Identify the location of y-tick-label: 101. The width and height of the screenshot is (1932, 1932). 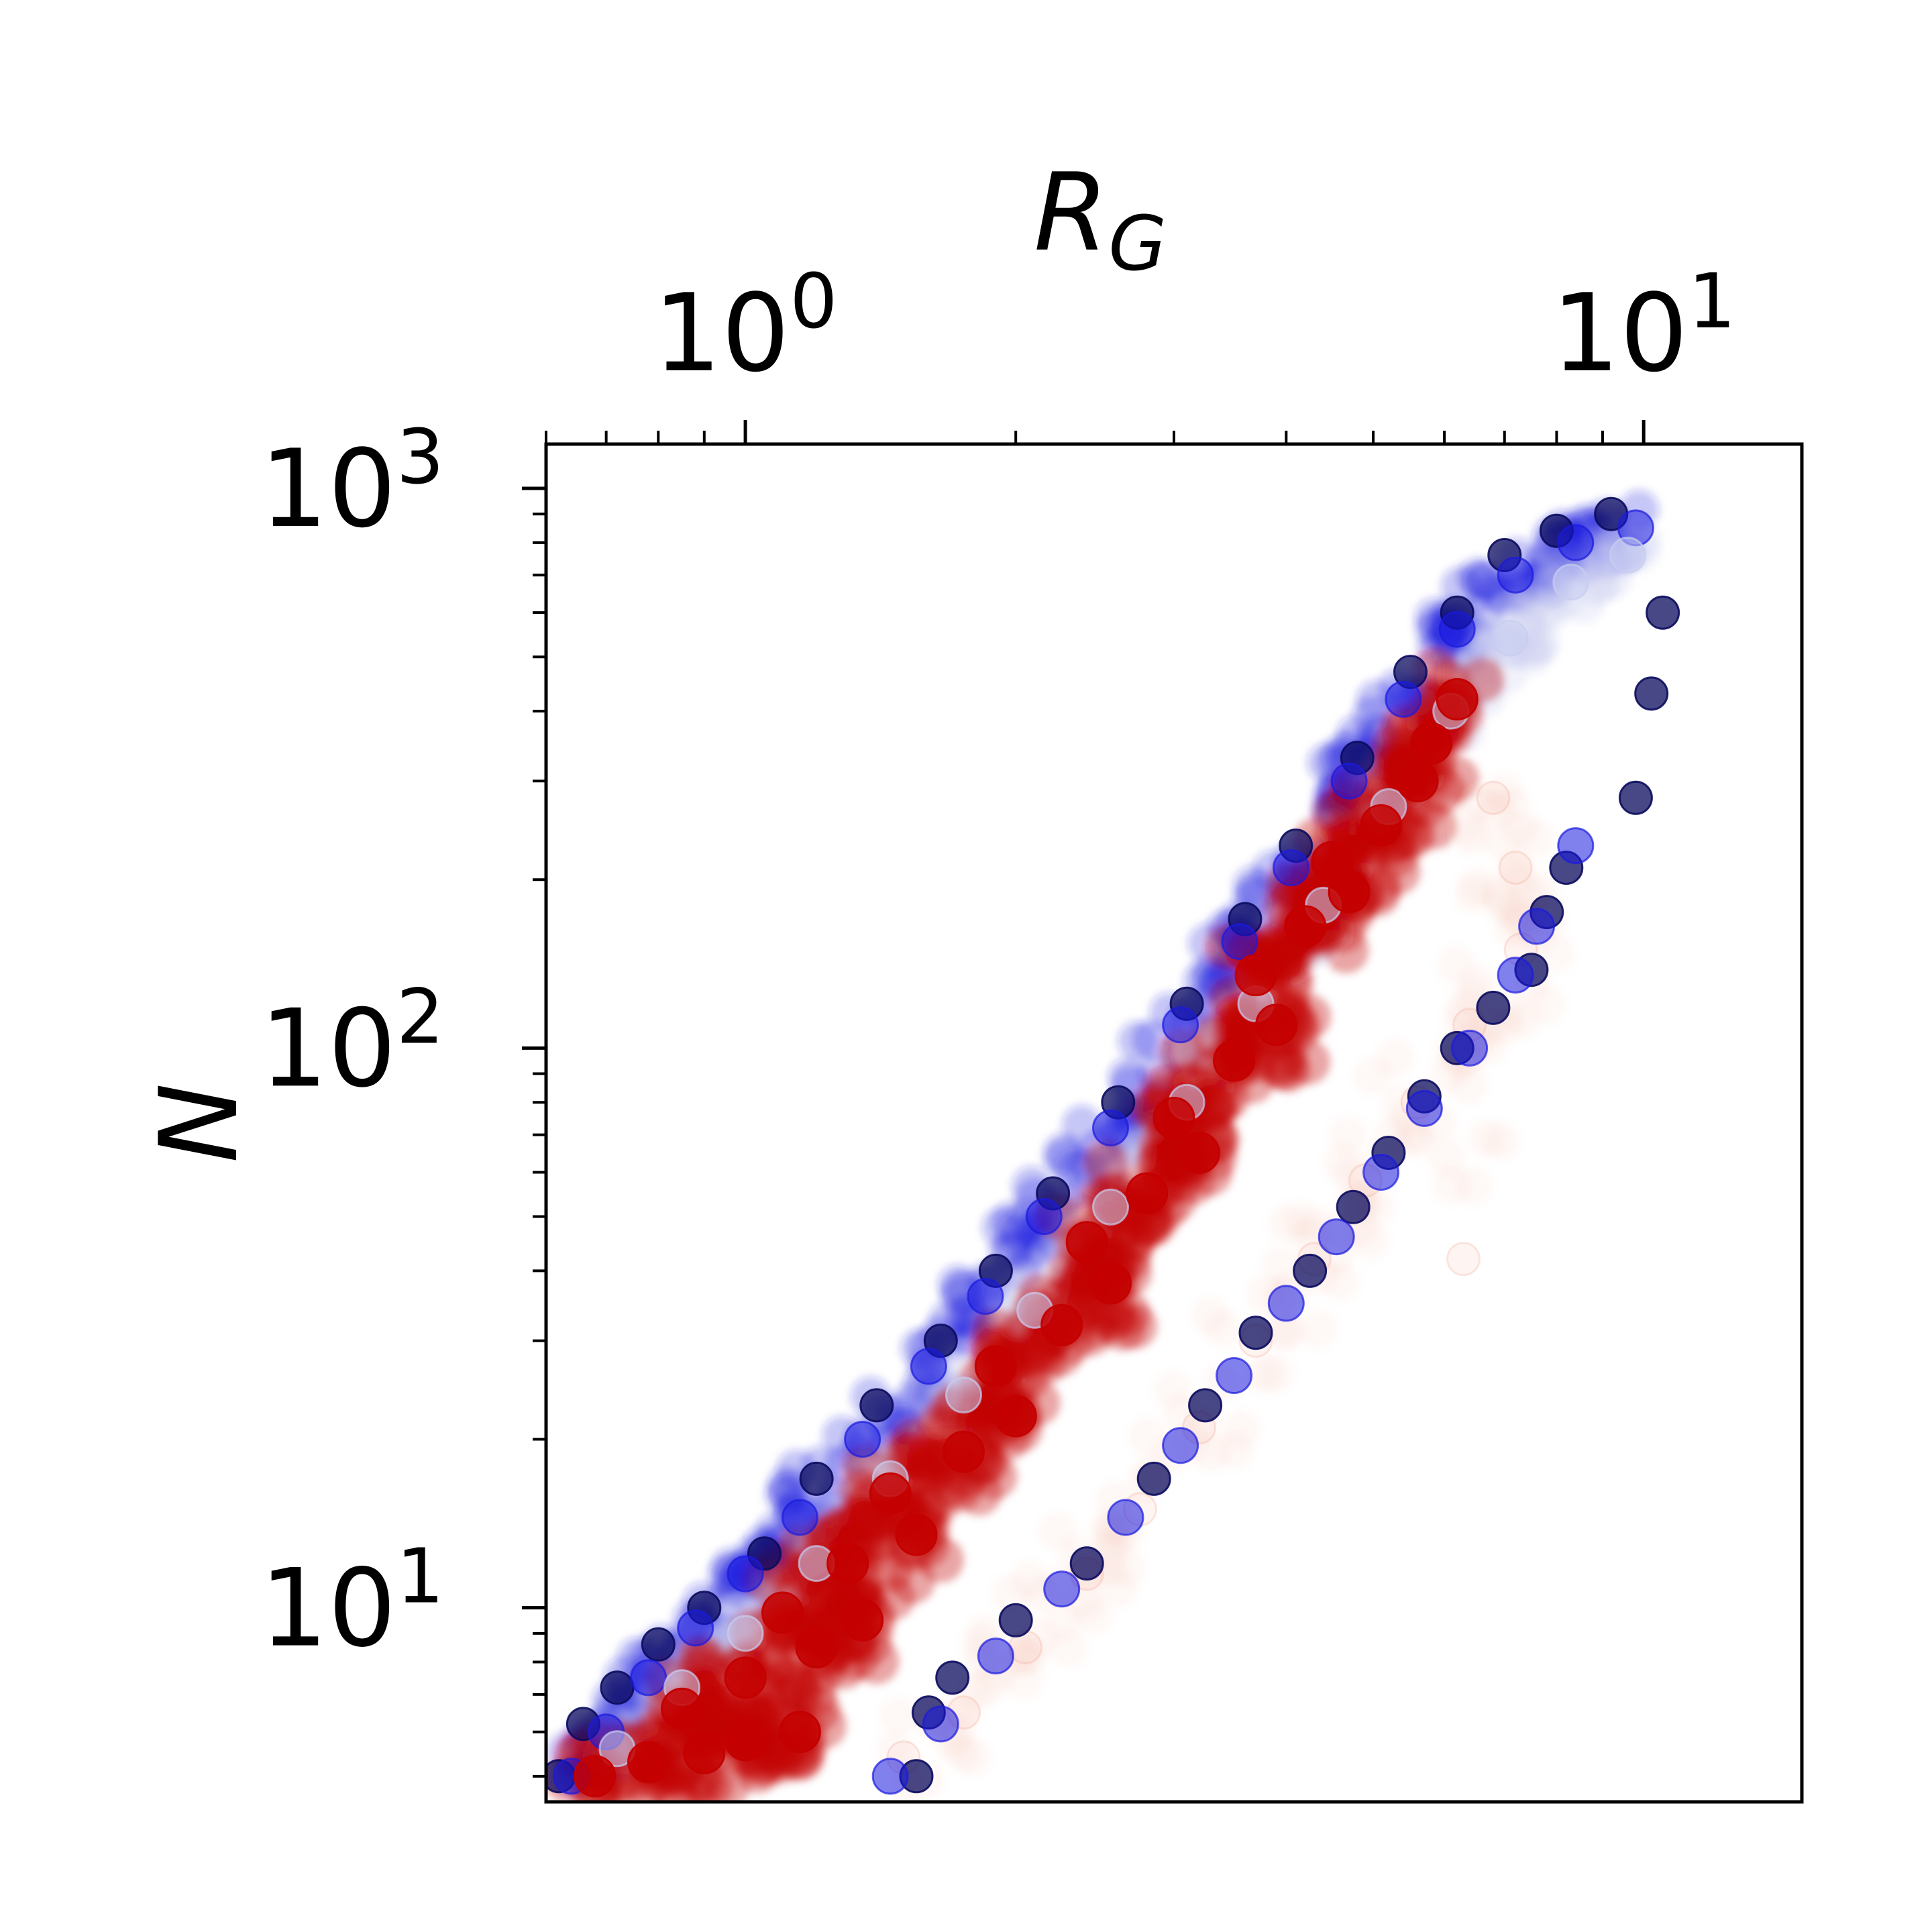
(352, 1602).